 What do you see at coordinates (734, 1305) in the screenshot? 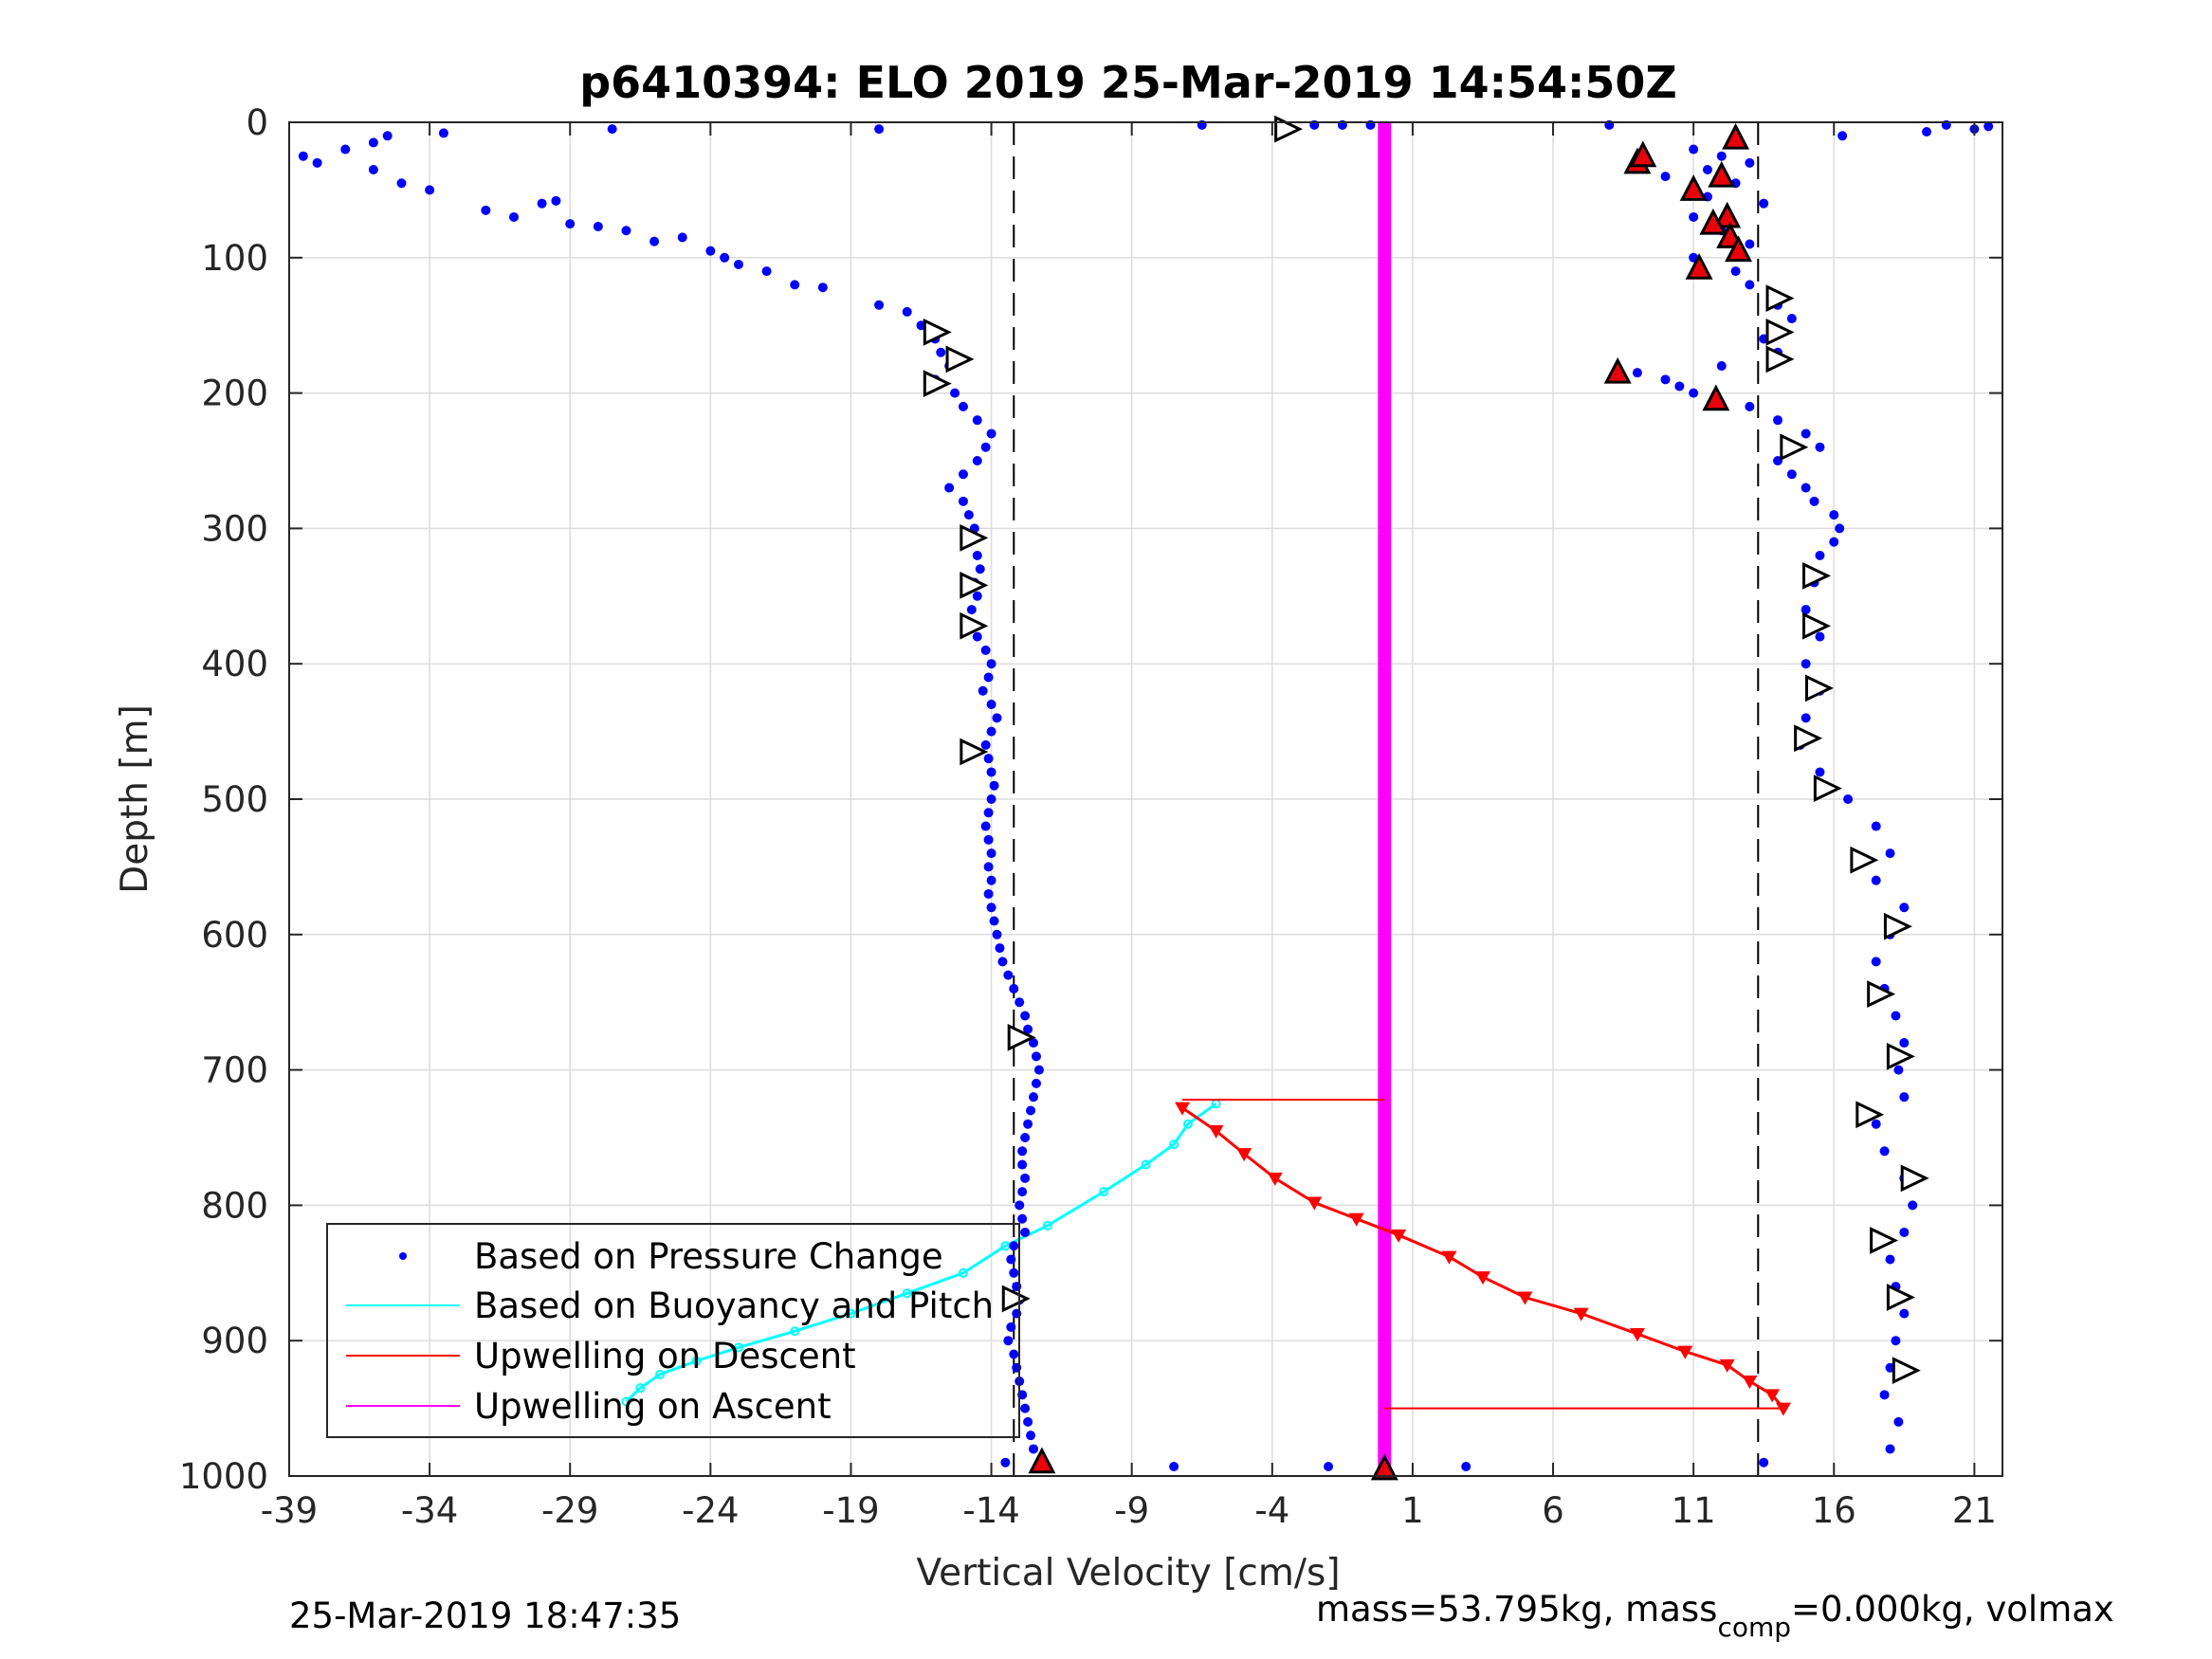
I see `legend-label-buoyancy: Based on Buoyancy and Pitch` at bounding box center [734, 1305].